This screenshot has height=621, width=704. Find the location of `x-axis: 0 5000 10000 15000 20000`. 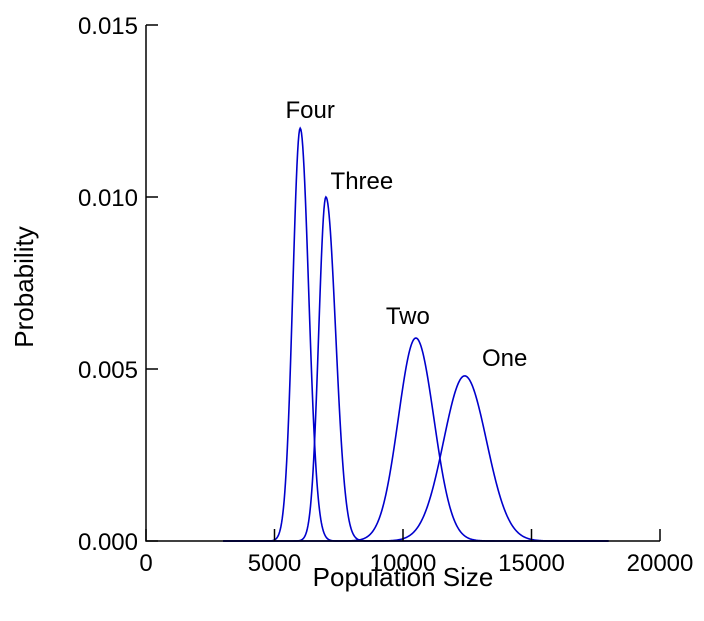

x-axis: 0 5000 10000 15000 20000 is located at coordinates (416, 553).